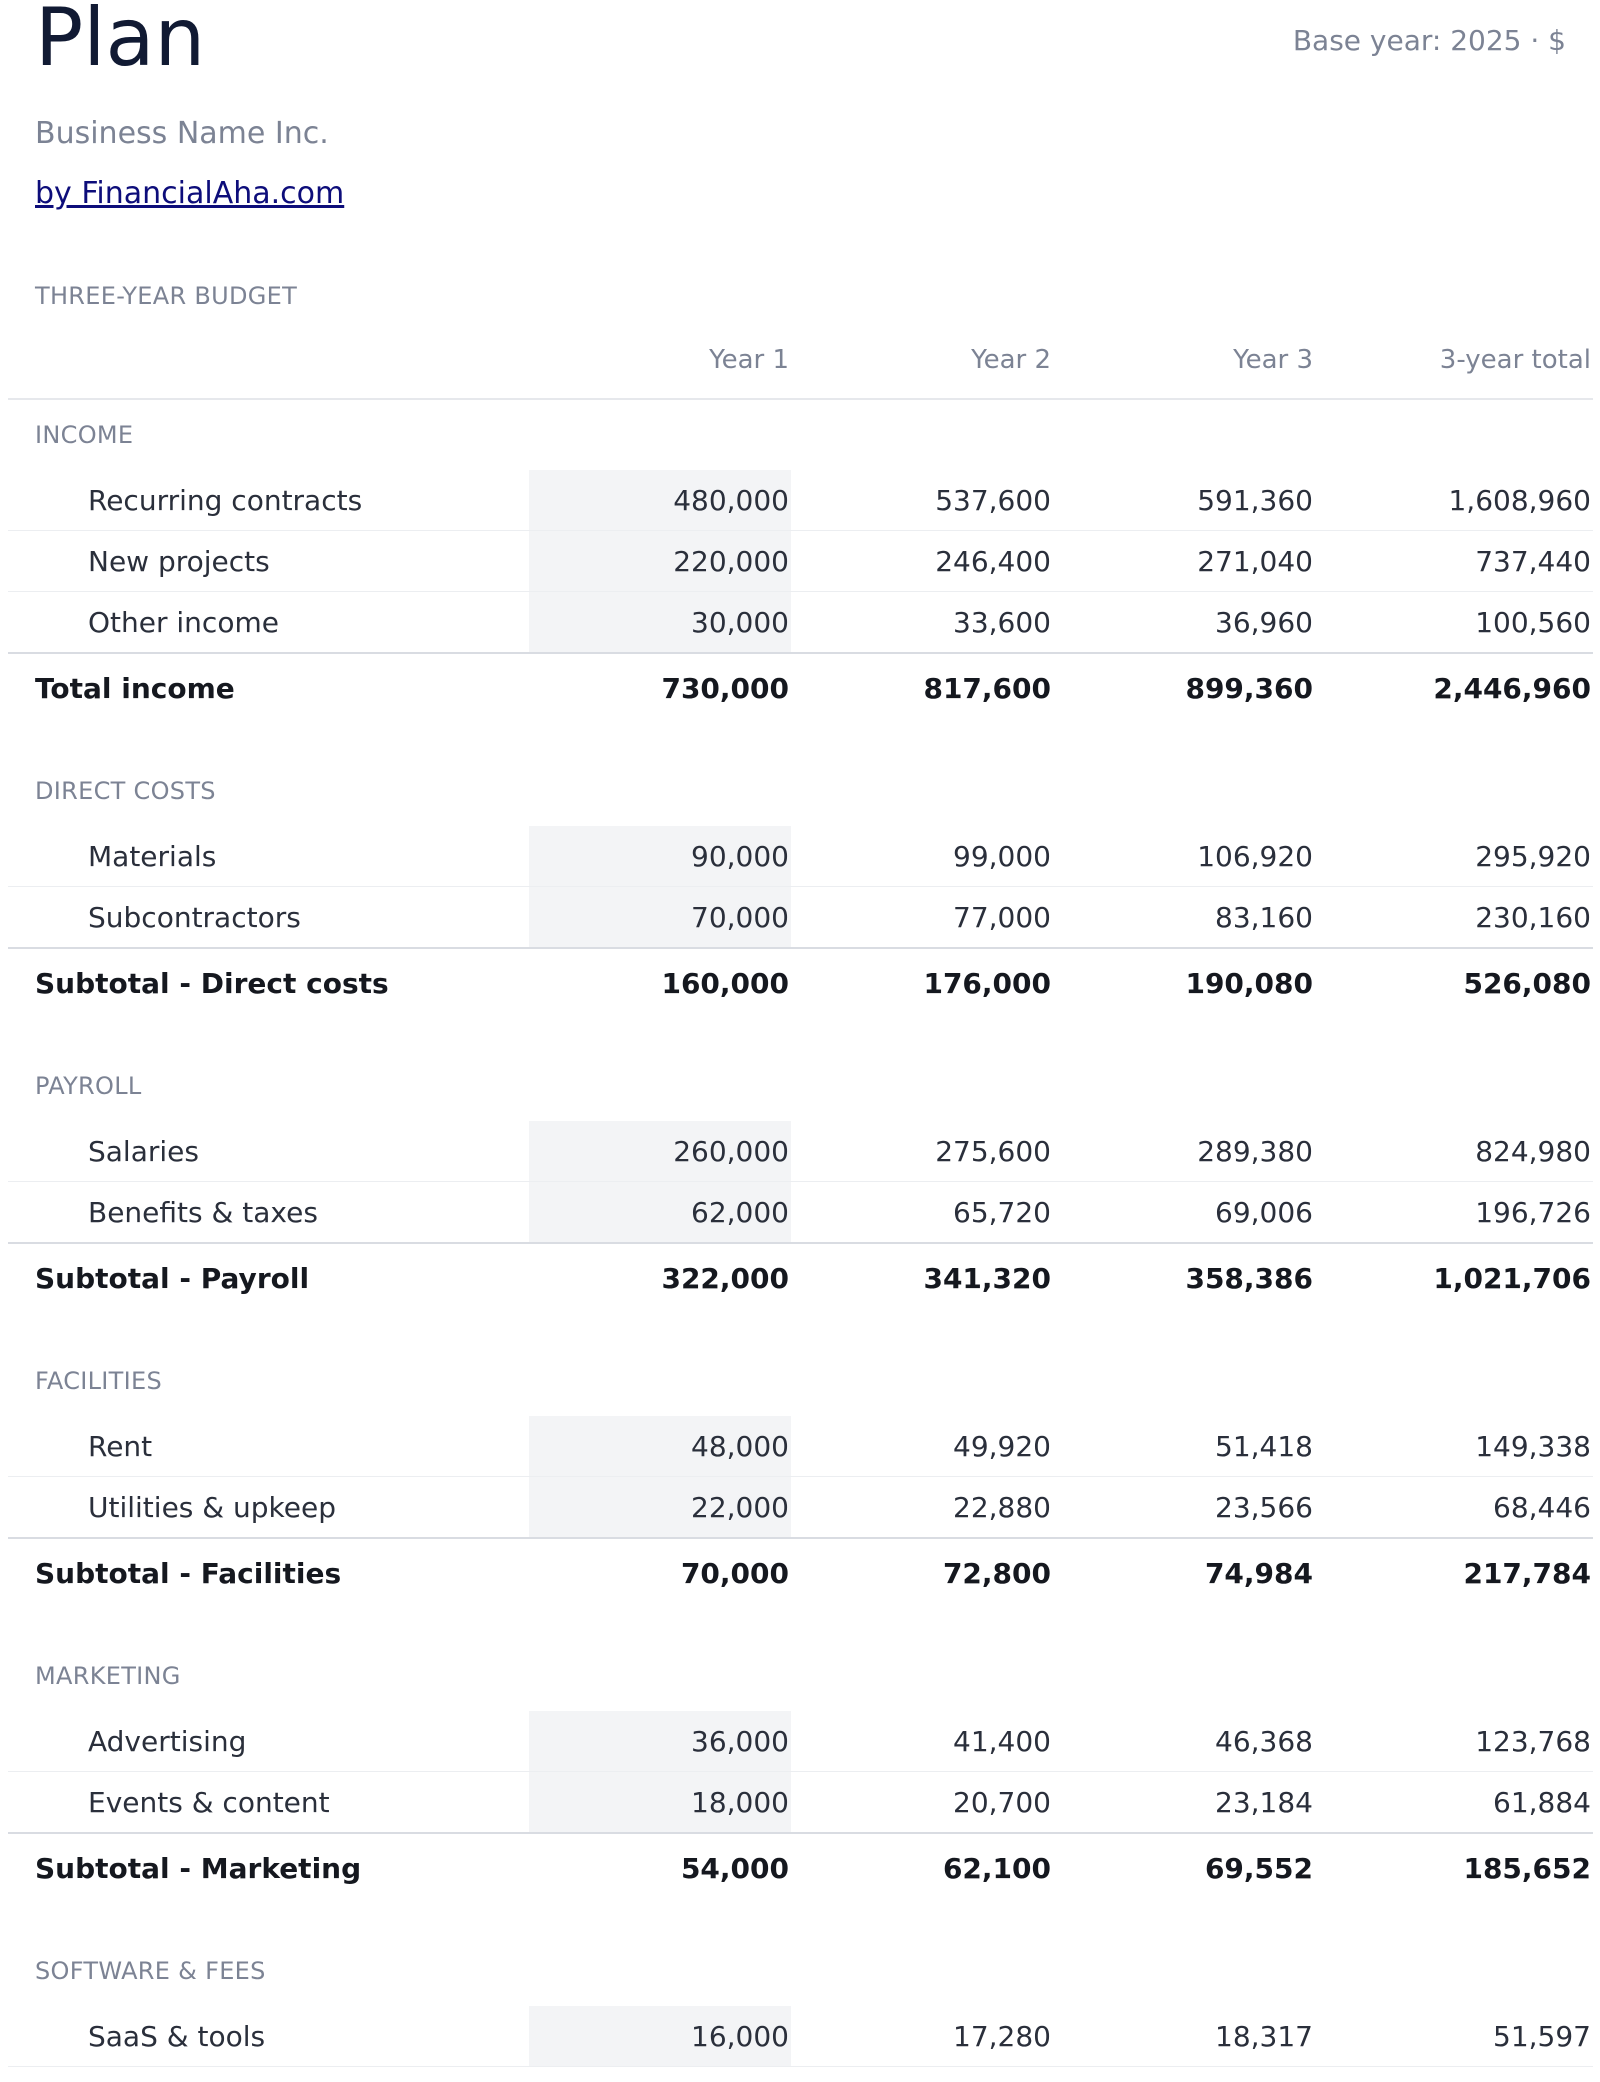 This screenshot has width=1600, height=2082. Describe the element at coordinates (1542, 1507) in the screenshot. I see `cell-total: 68,446` at that location.